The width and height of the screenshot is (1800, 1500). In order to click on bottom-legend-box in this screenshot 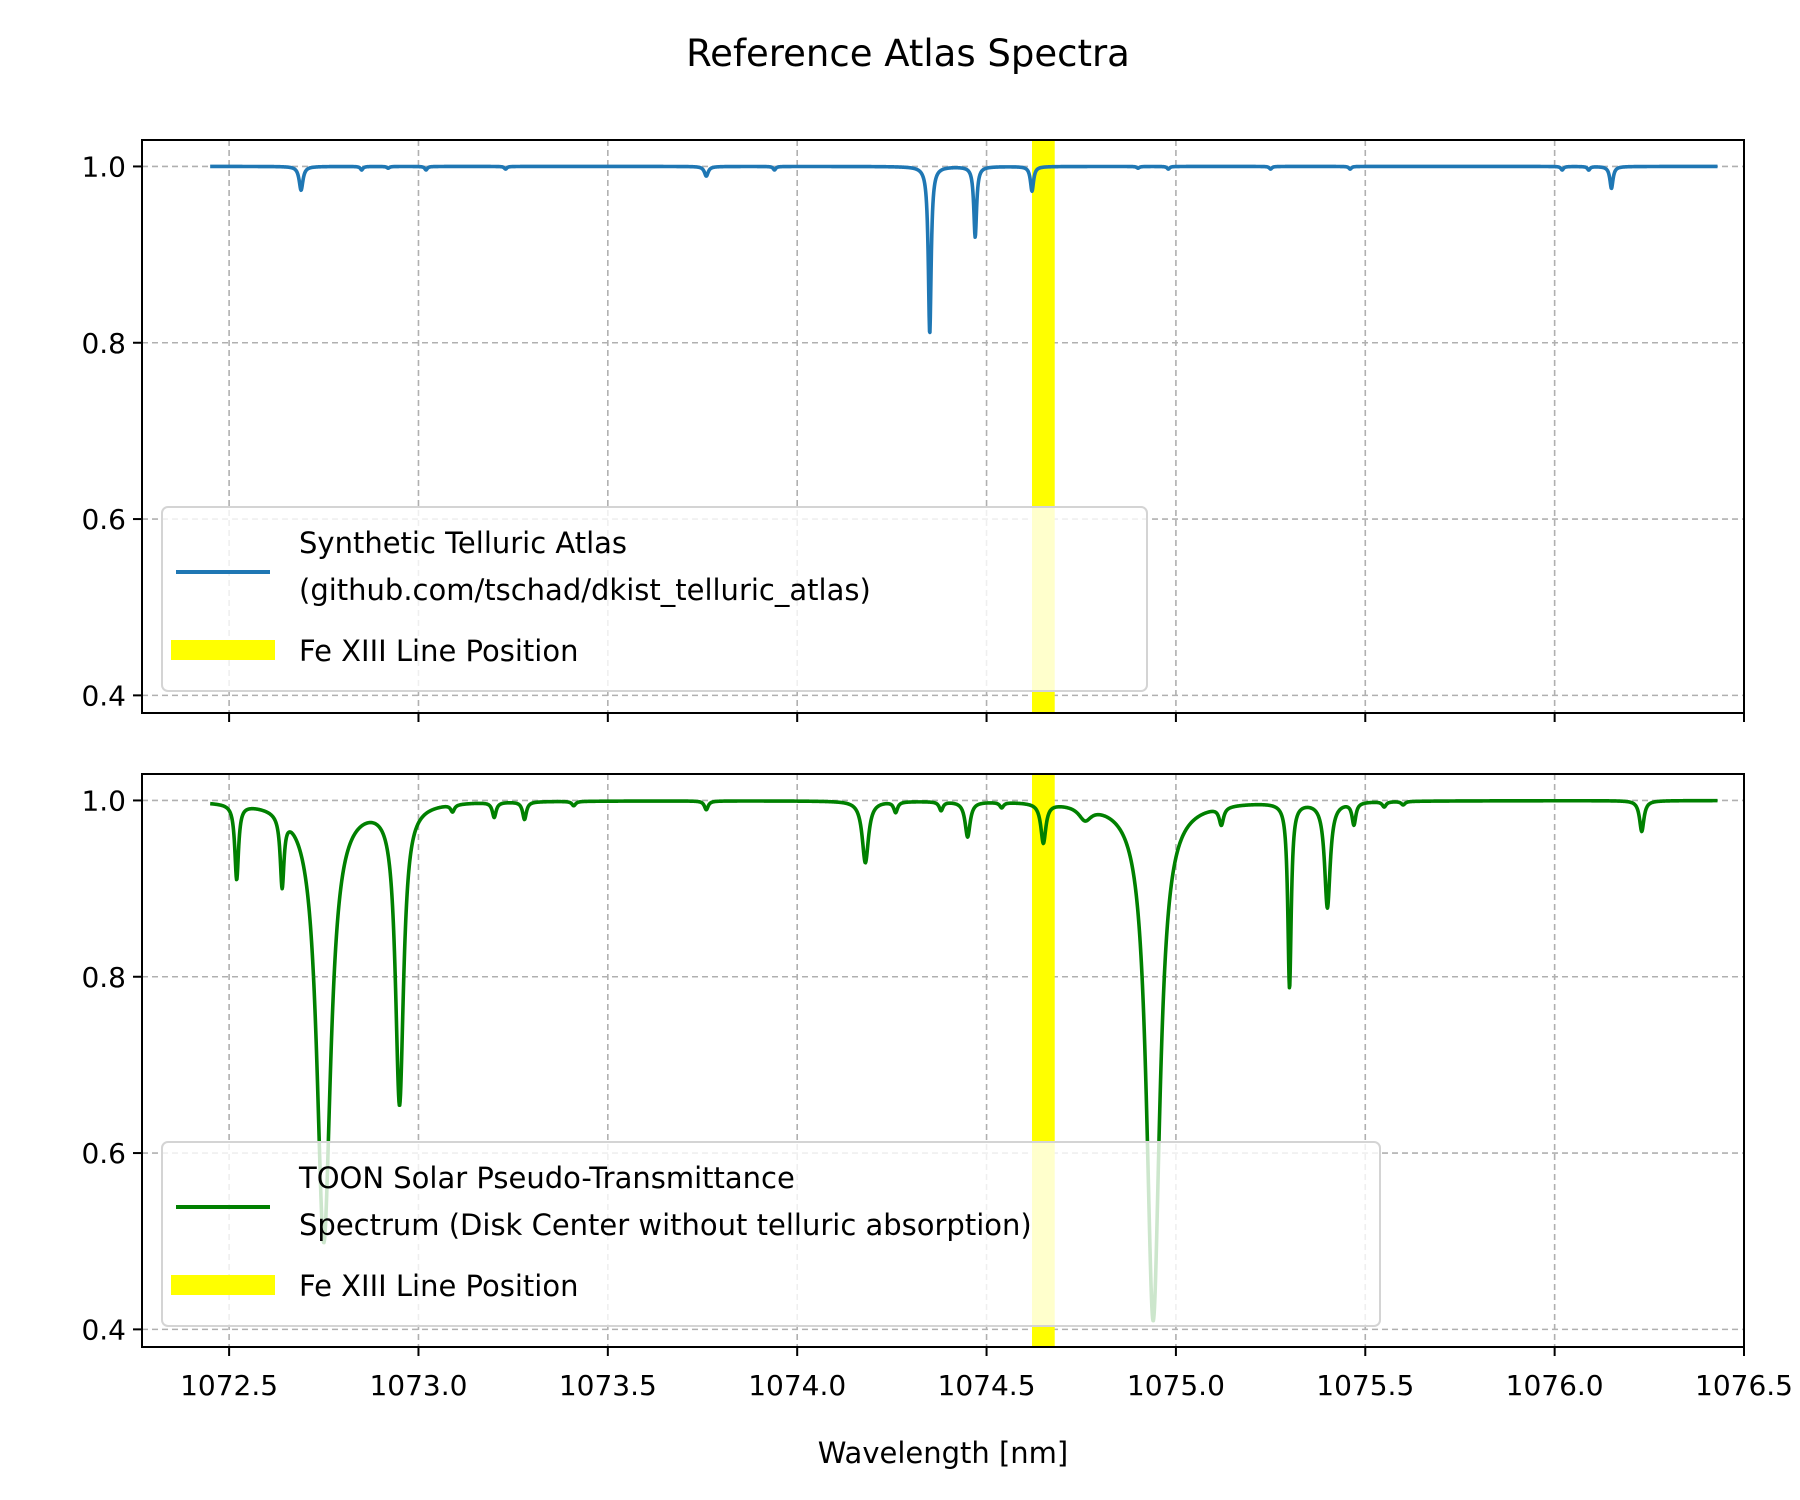, I will do `click(771, 1234)`.